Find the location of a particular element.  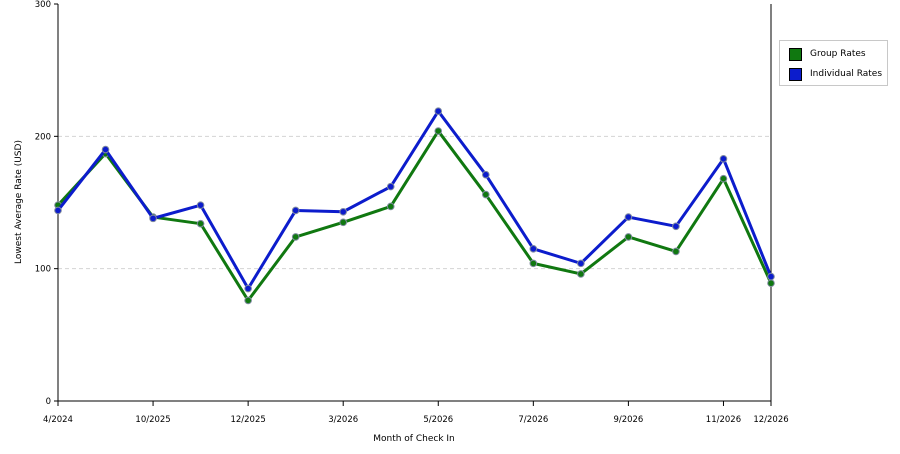

x-tick-label-0: 4/2024 is located at coordinates (58, 420).